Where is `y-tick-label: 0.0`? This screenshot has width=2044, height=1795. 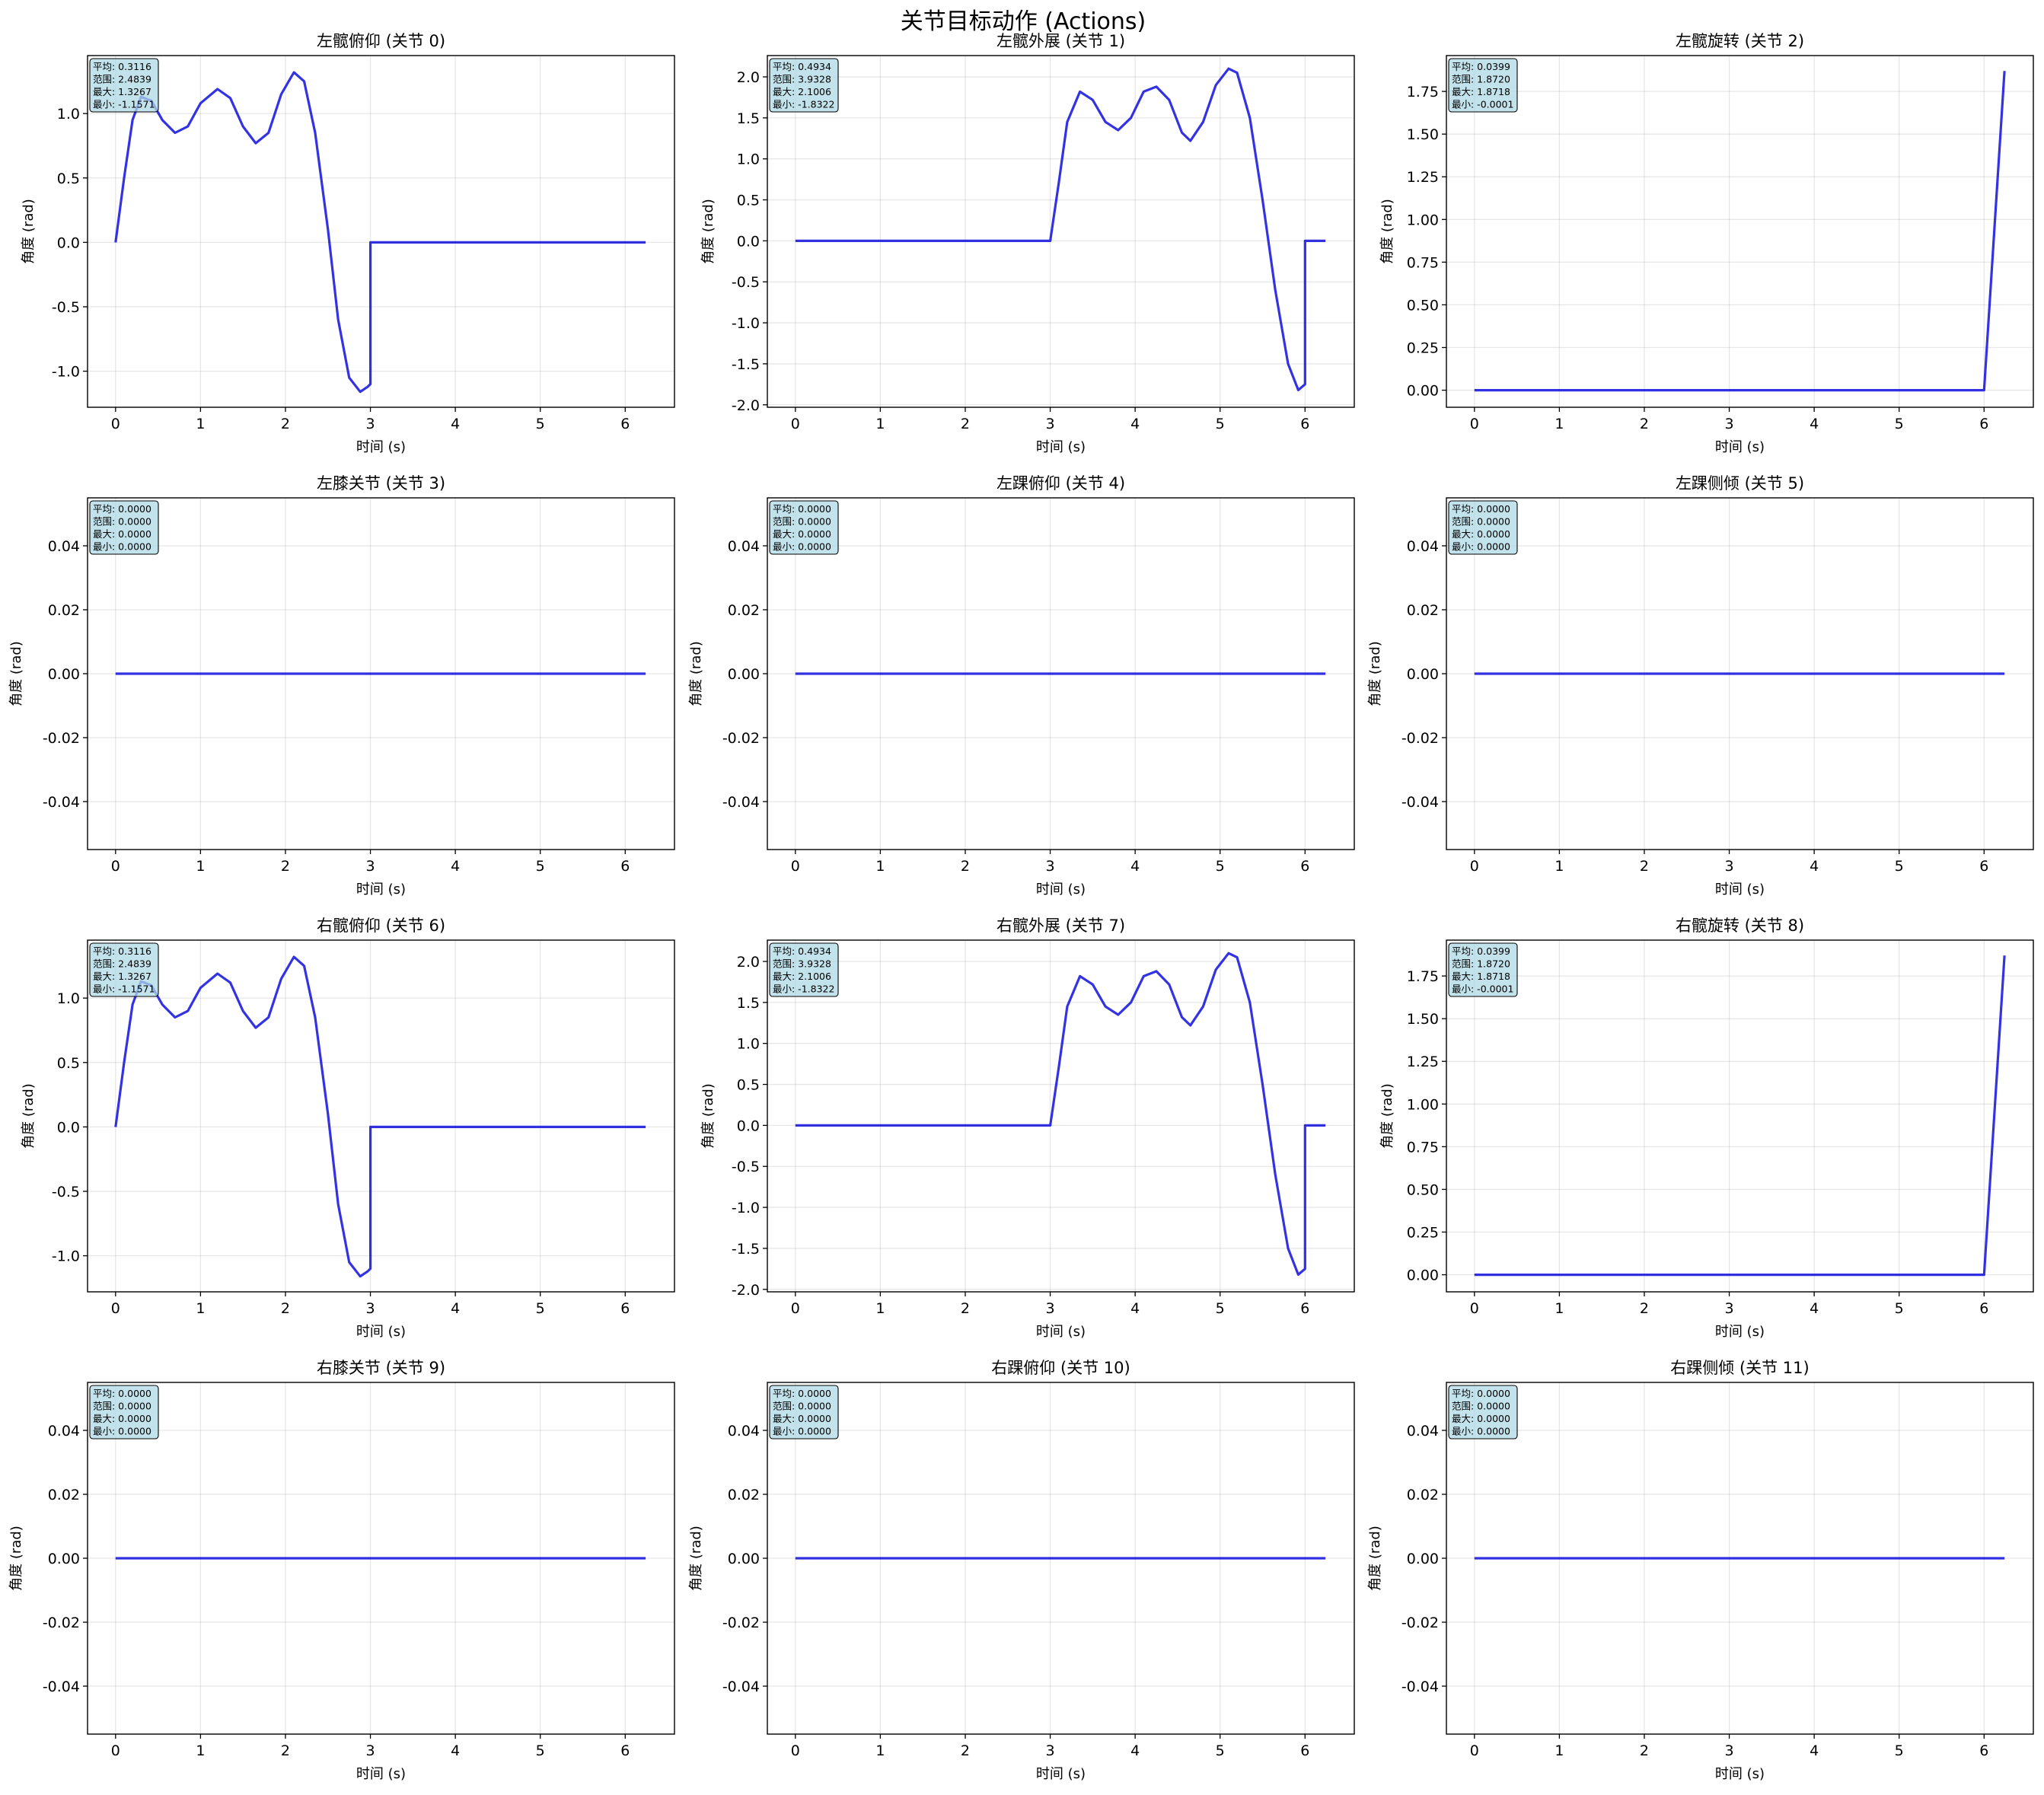
y-tick-label: 0.0 is located at coordinates (748, 242).